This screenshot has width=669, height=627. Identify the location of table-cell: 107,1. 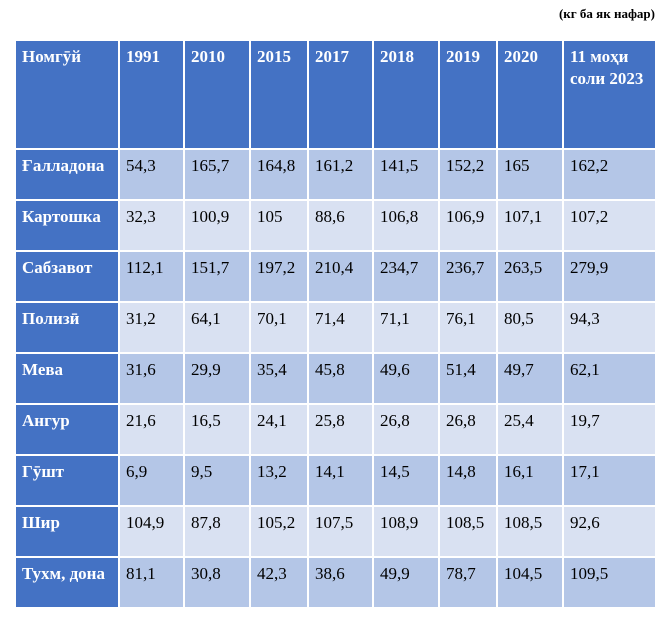
(530, 225).